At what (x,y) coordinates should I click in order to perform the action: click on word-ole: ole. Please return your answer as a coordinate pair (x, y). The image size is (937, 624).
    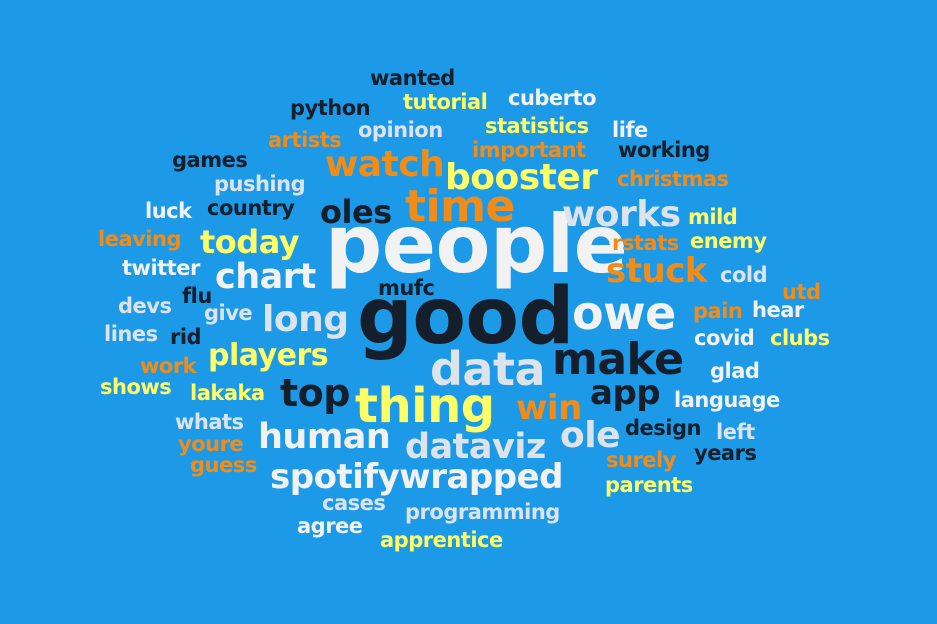
    Looking at the image, I should click on (590, 435).